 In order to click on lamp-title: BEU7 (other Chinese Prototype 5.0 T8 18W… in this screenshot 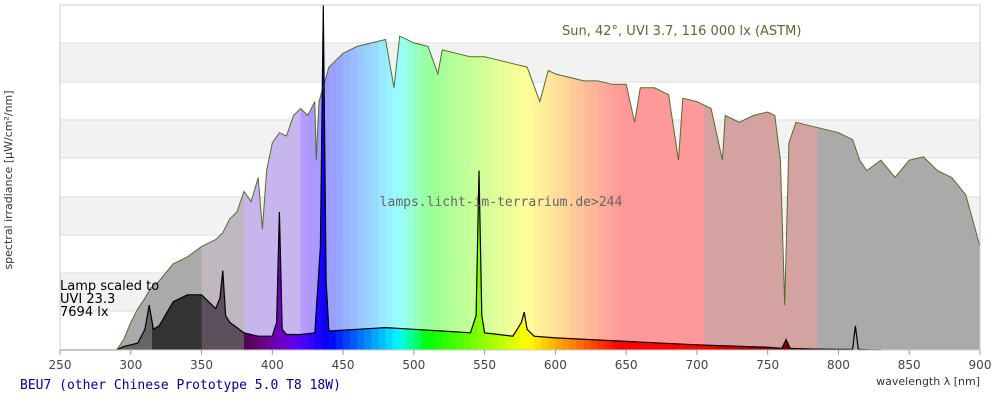, I will do `click(180, 385)`.